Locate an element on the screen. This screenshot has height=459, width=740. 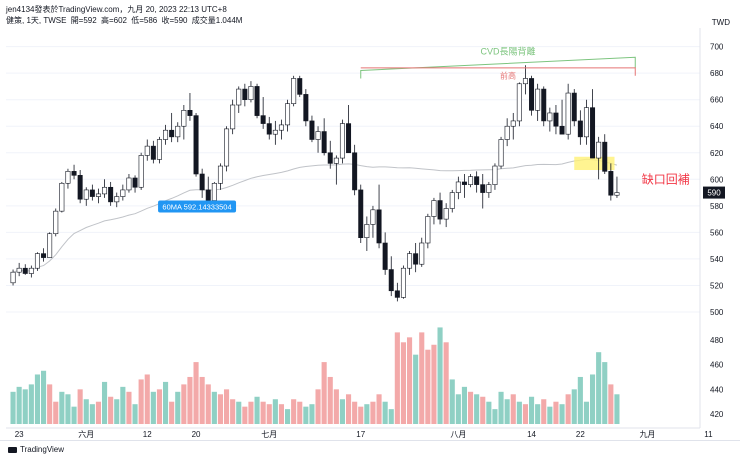
high-value: 高=602 is located at coordinates (113, 20).